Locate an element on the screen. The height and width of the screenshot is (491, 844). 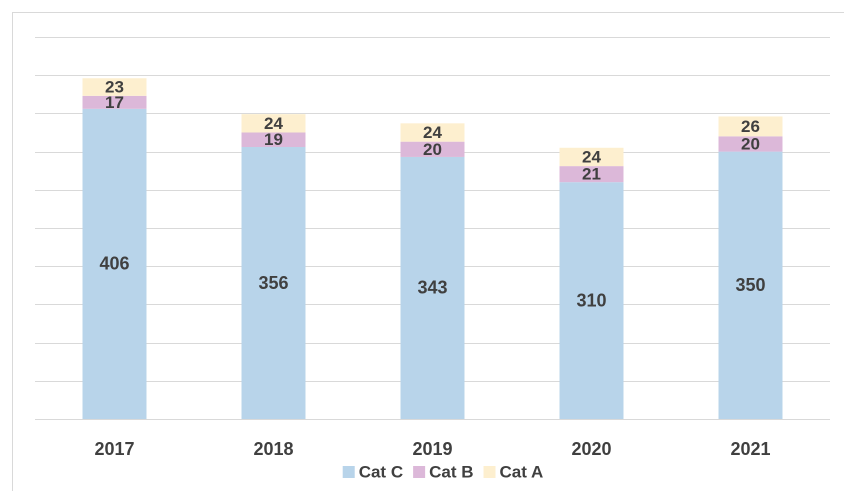
x-tick-label: 2017 is located at coordinates (114, 449).